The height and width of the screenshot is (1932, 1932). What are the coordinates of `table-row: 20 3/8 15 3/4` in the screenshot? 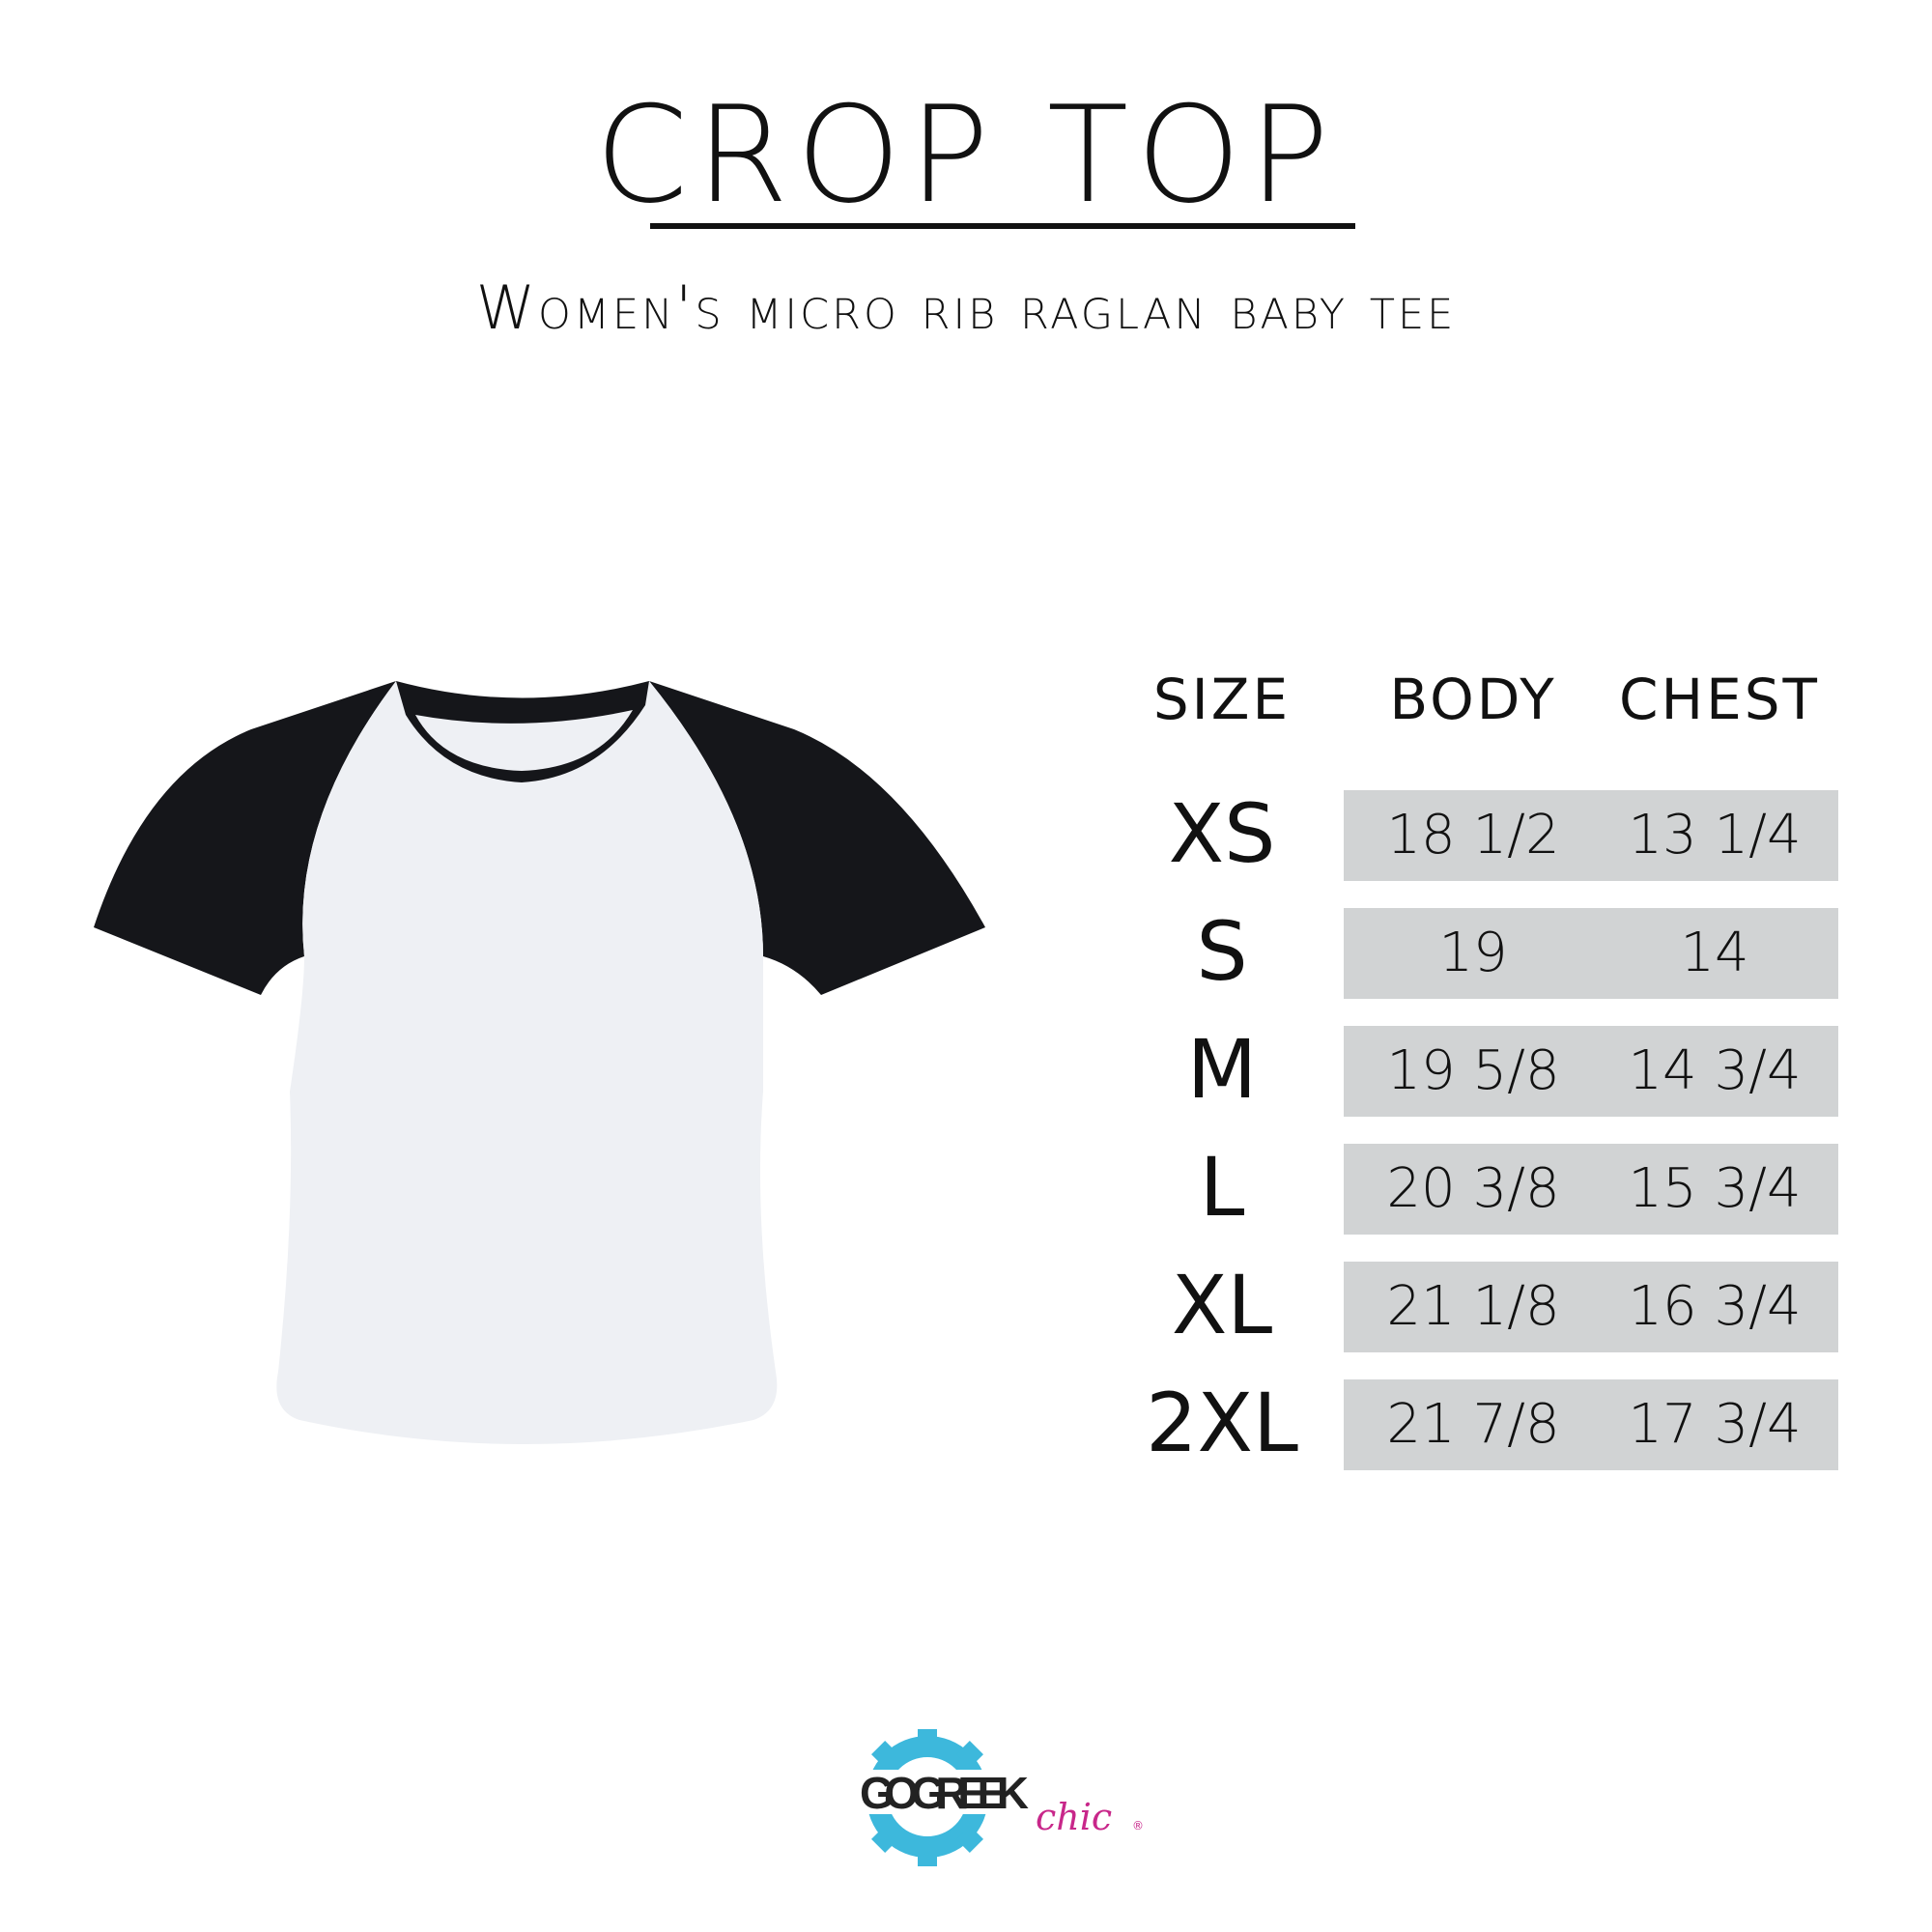 It's located at (1591, 1189).